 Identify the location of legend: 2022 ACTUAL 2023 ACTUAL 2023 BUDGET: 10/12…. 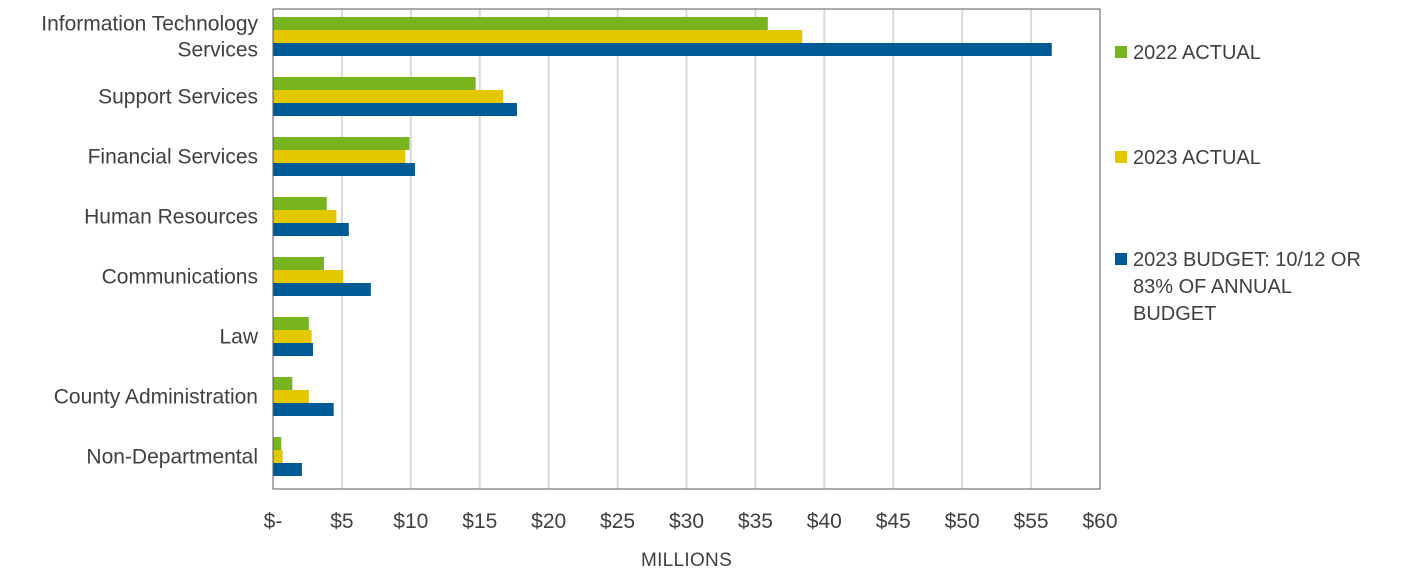
(1238, 183).